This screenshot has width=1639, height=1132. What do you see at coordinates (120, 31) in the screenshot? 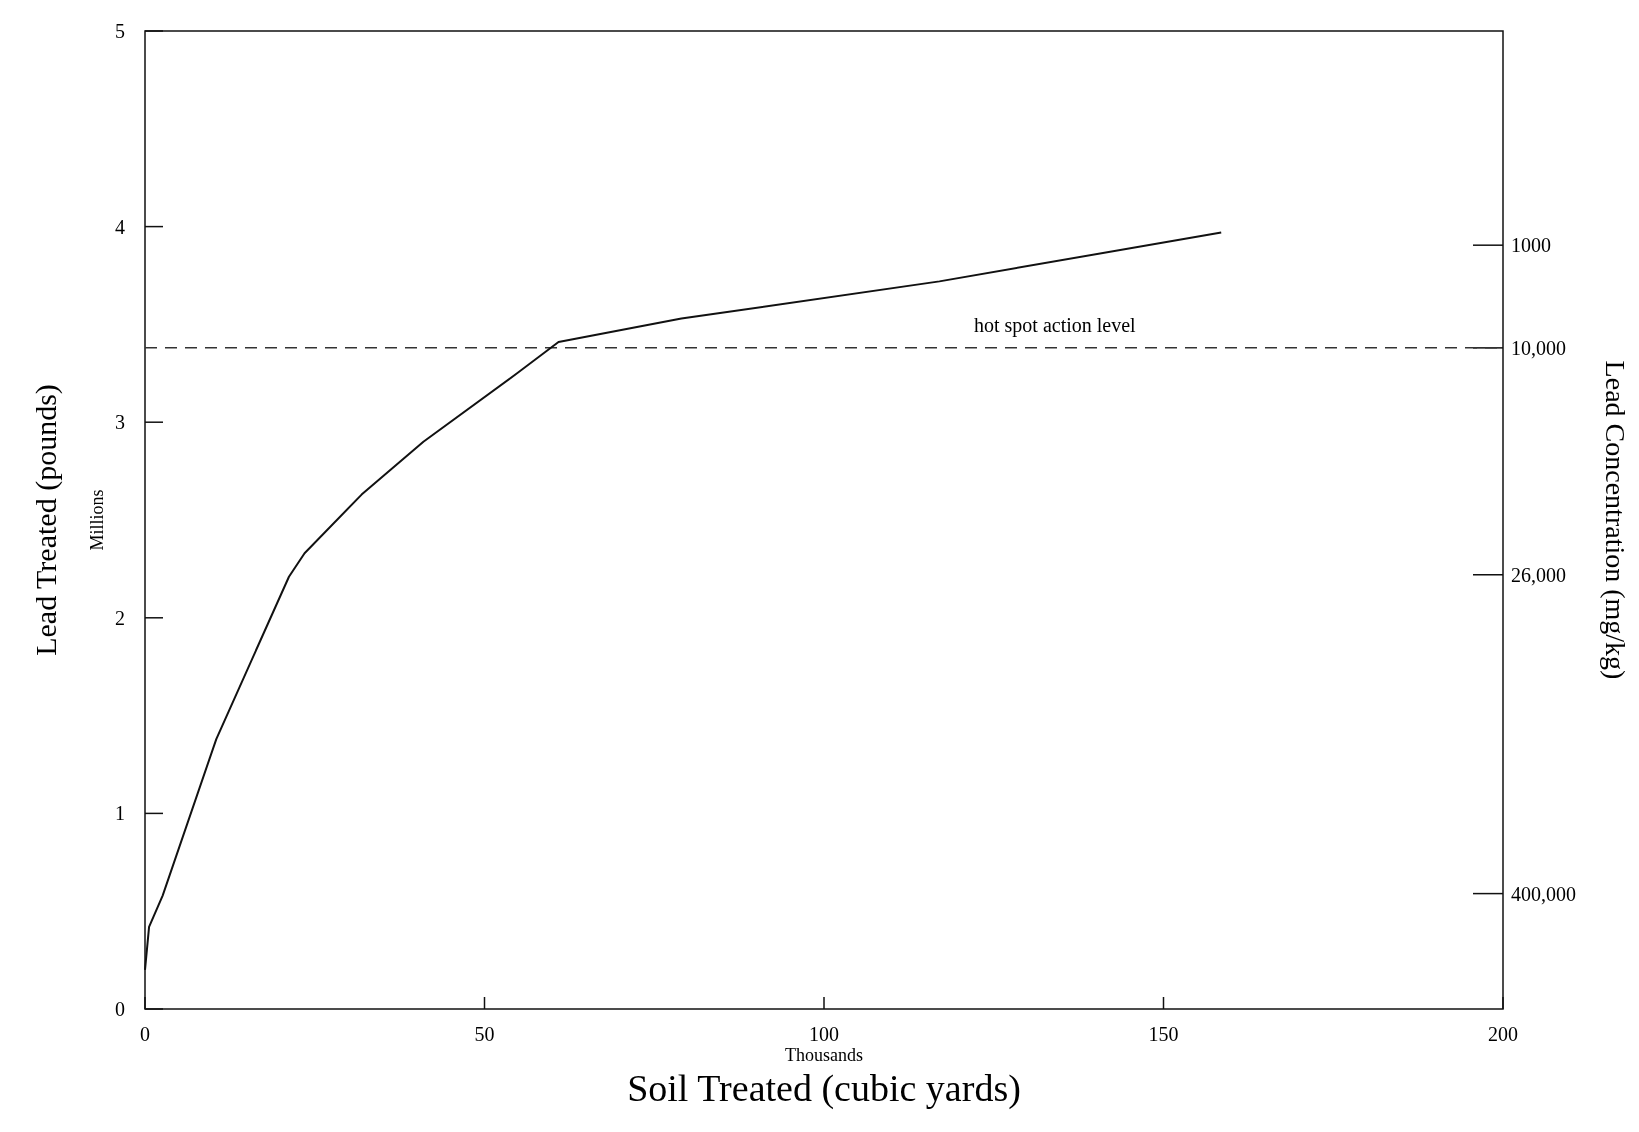
I see `y-tick-label: 5` at bounding box center [120, 31].